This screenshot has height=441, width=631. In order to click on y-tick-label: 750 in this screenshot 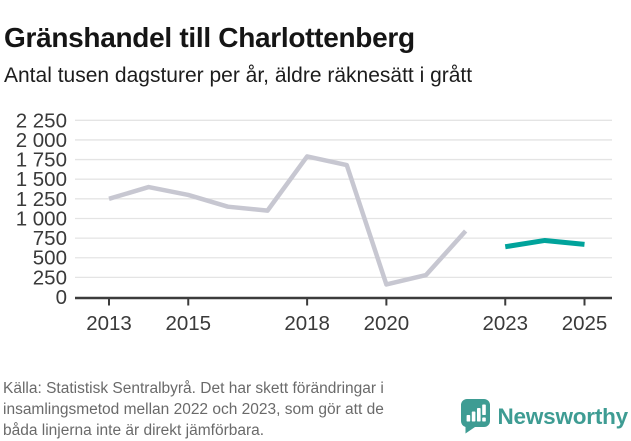, I will do `click(50, 238)`.